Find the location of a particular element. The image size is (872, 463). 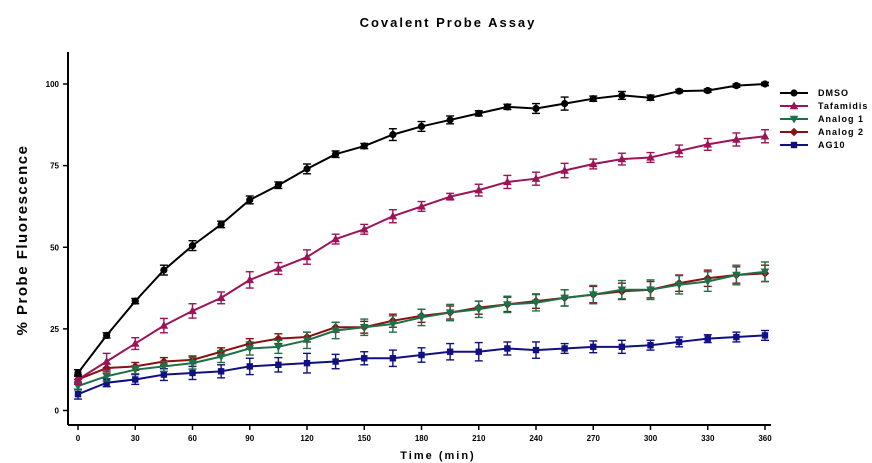

x-ticks: 0 30 60 90 120 150 180 210 240 270 300 330 360 is located at coordinates (424, 434).